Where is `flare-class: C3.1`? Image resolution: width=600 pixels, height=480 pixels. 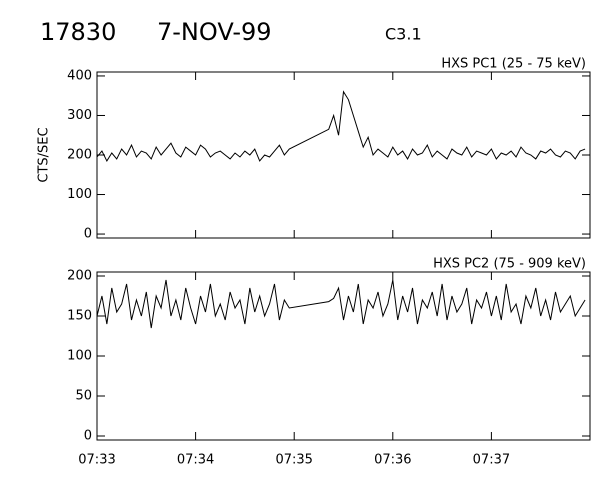
flare-class: C3.1 is located at coordinates (403, 34).